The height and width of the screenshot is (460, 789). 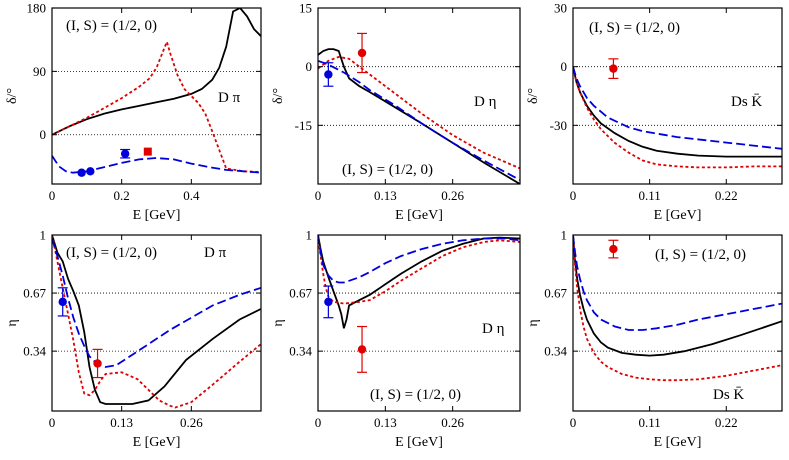 What do you see at coordinates (303, 125) in the screenshot?
I see `y-tick-label: -15` at bounding box center [303, 125].